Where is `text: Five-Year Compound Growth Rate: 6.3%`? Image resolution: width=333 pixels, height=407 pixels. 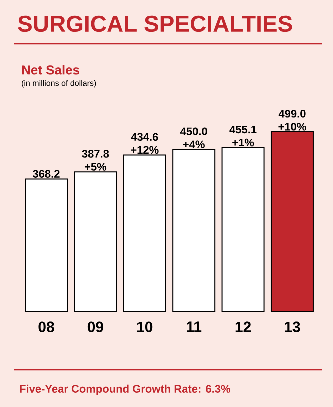 text: Five-Year Compound Growth Rate: 6.3% is located at coordinates (125, 390).